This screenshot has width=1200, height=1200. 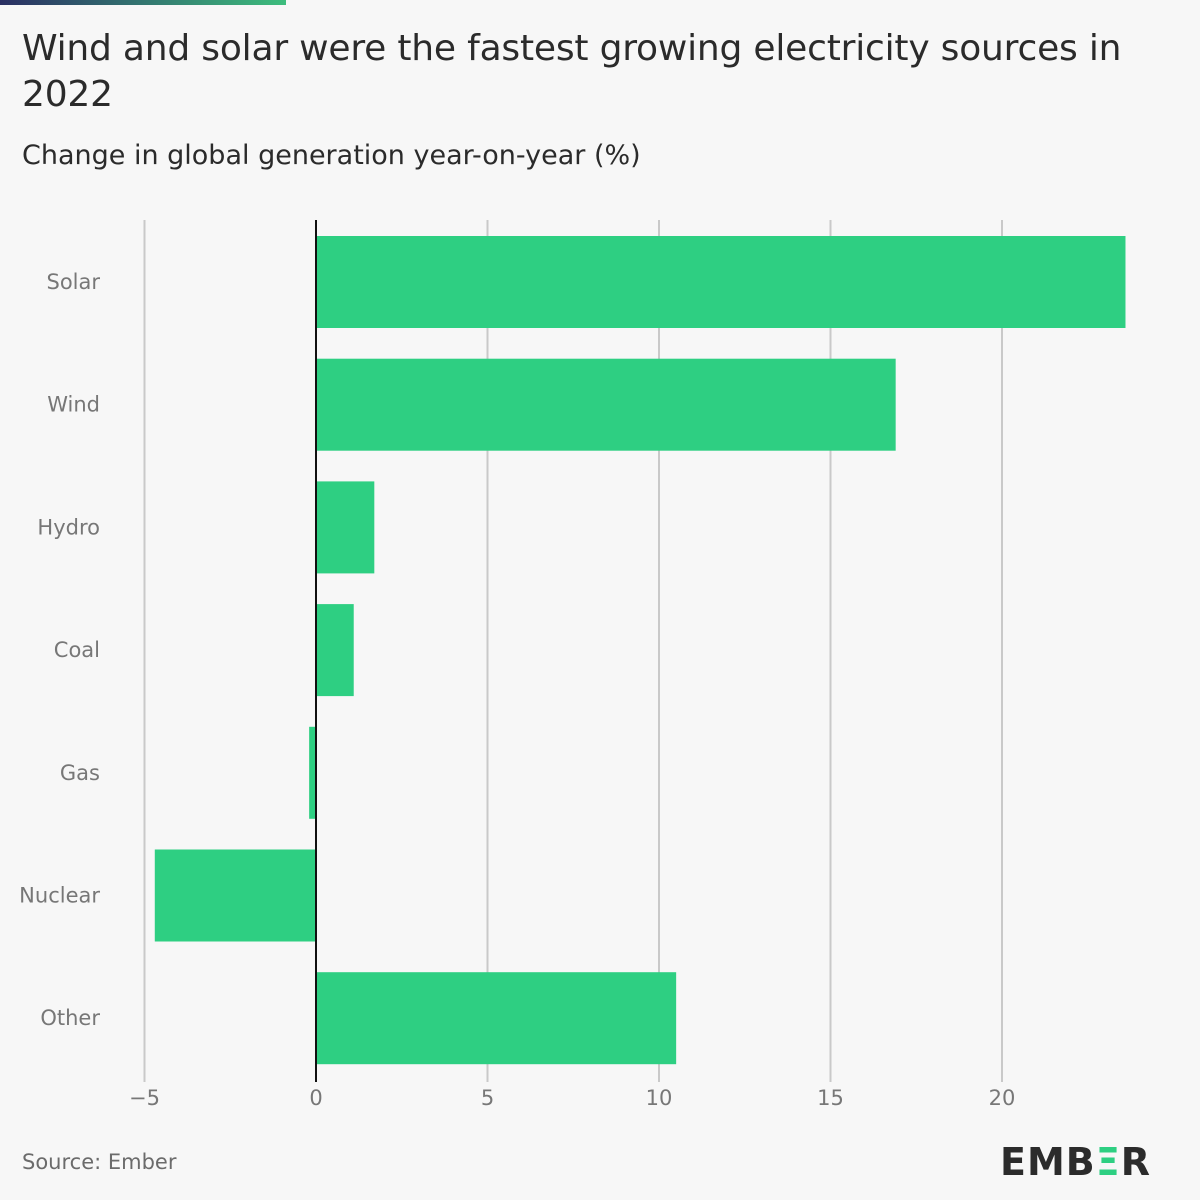 I want to click on x-tick-label: 15, so click(x=830, y=1098).